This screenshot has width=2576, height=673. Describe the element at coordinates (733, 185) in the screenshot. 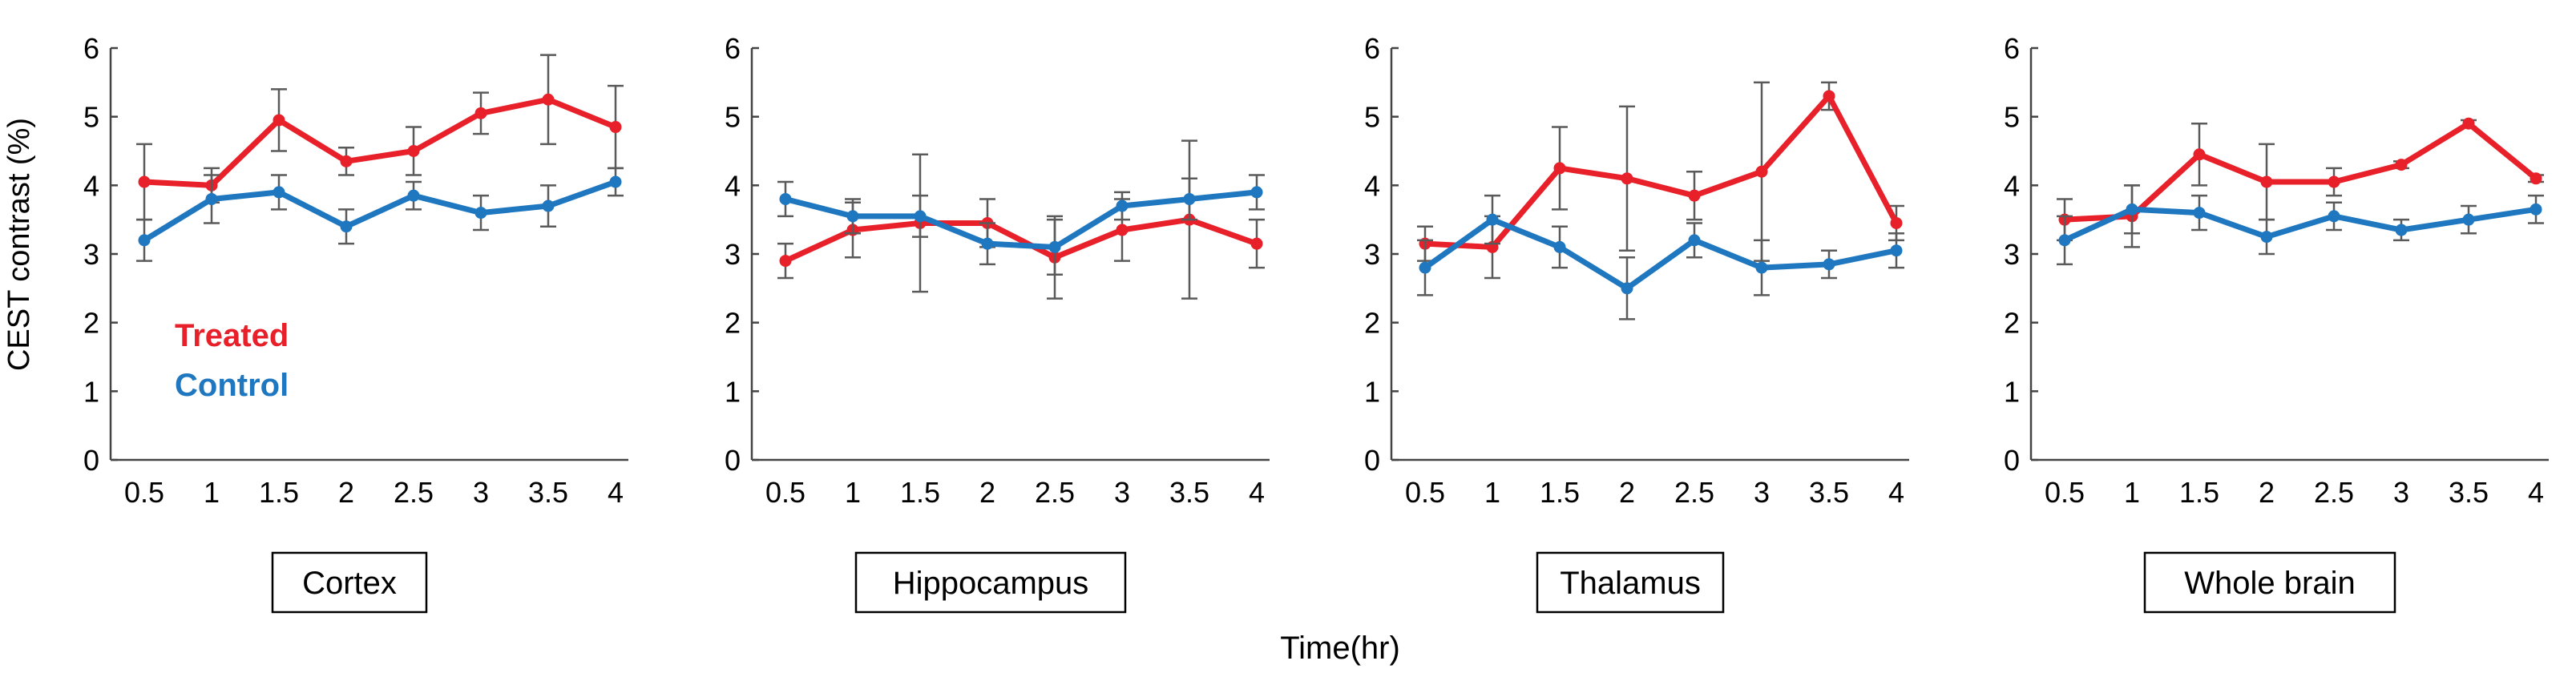

I see `y-tick-label: 4` at that location.